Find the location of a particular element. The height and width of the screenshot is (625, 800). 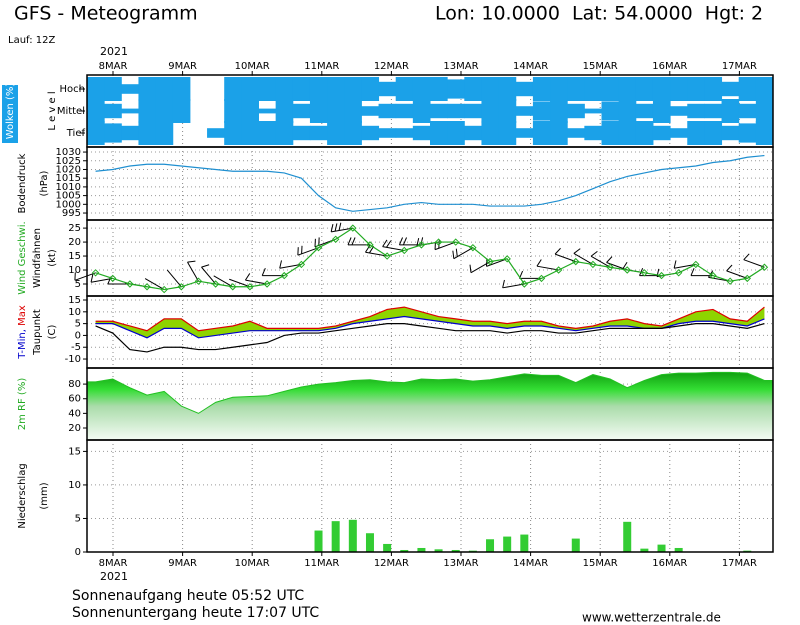

y-axis-label-part: Taupunkt is located at coordinates (37, 332).